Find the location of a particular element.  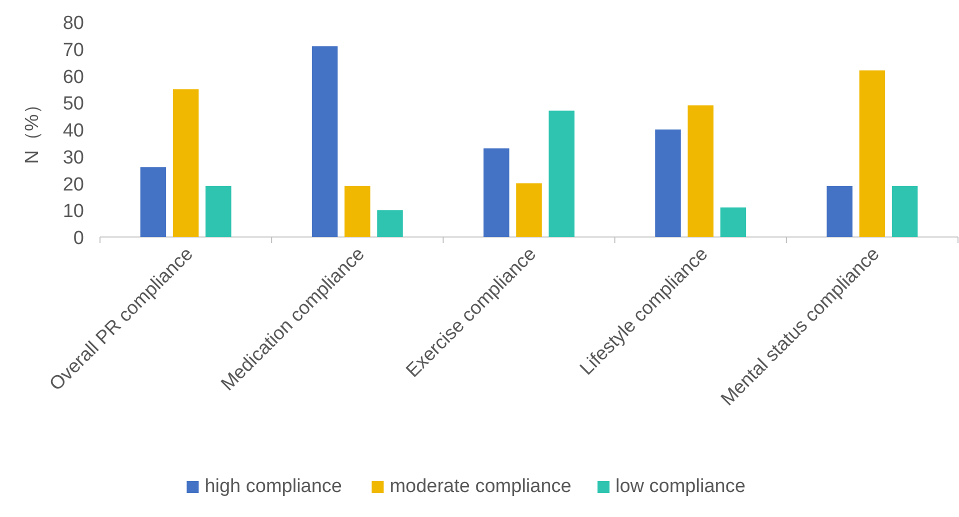

y-tick-label: 10 is located at coordinates (73, 211).